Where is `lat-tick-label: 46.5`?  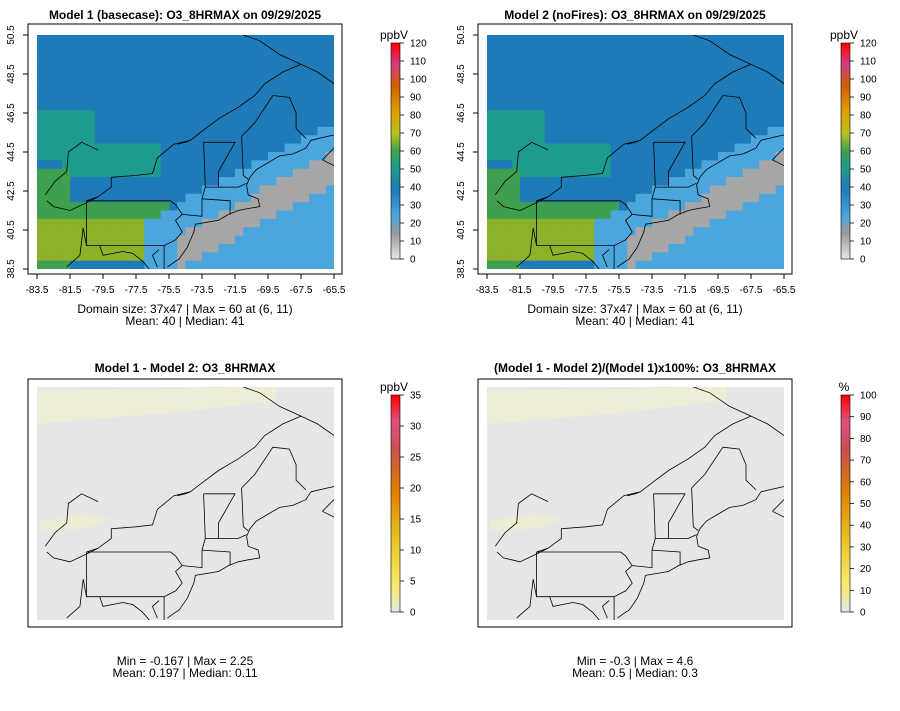 lat-tick-label: 46.5 is located at coordinates (461, 113).